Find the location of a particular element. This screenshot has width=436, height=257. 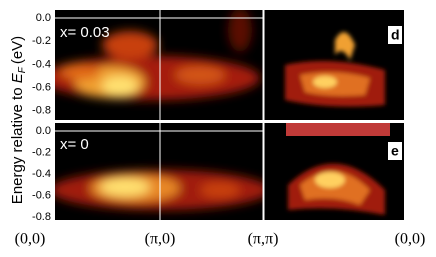

x-tick-label: (π,π) is located at coordinates (263, 239).